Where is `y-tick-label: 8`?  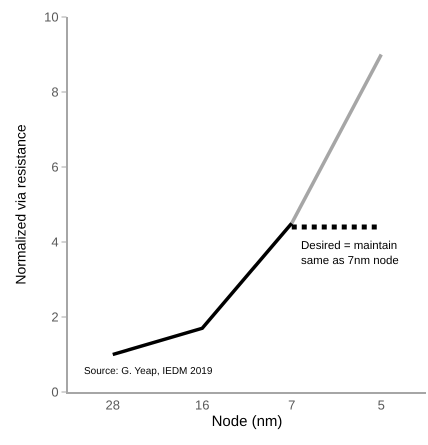
y-tick-label: 8 is located at coordinates (55, 92).